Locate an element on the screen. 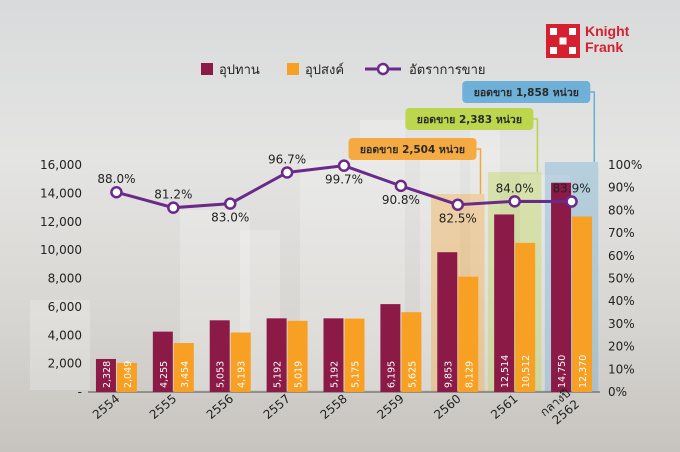  rate-label: 84.0% is located at coordinates (515, 188).